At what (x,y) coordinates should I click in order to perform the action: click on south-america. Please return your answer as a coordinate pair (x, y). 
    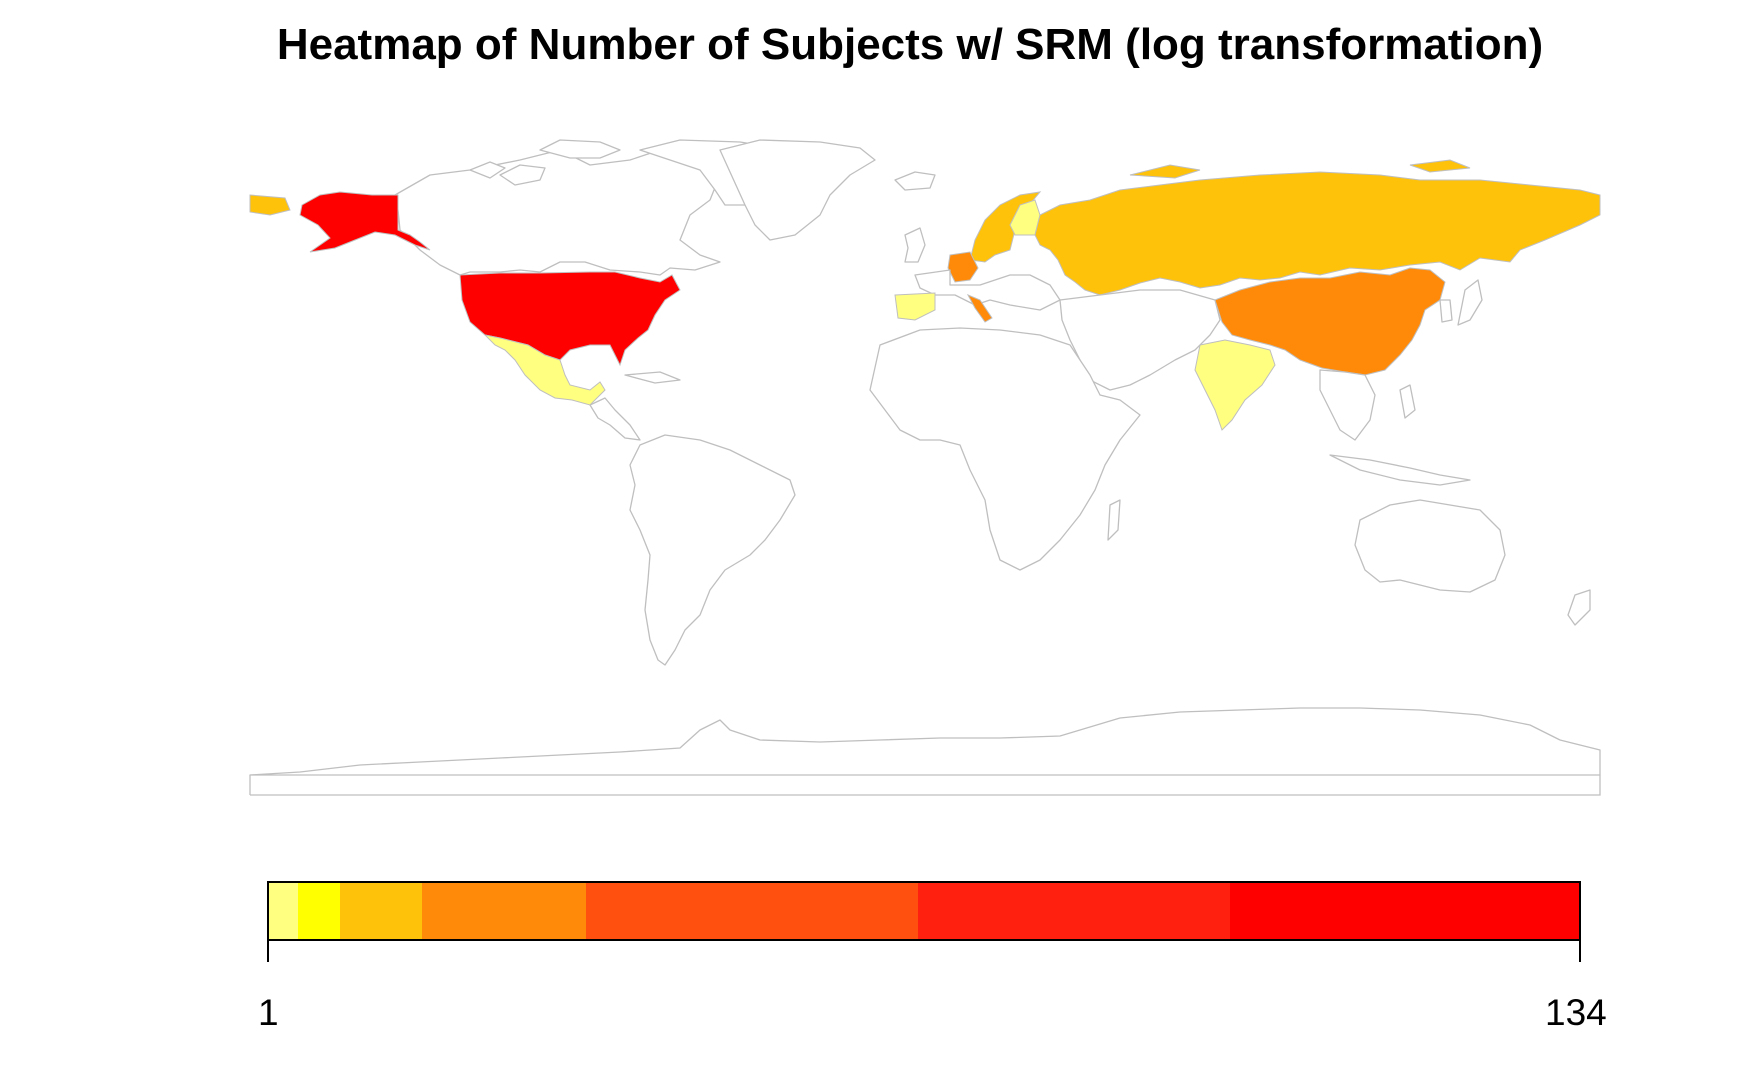
    Looking at the image, I should click on (712, 550).